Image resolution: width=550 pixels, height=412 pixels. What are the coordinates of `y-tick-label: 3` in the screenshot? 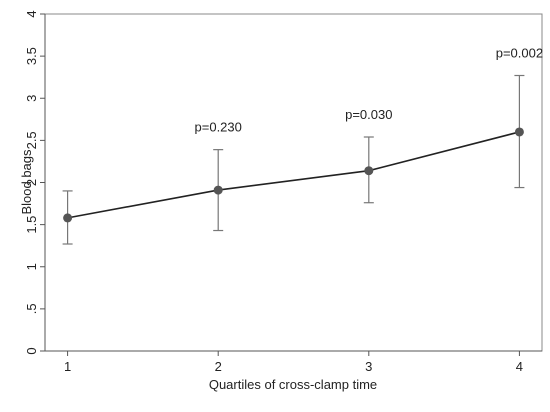 It's located at (31, 98).